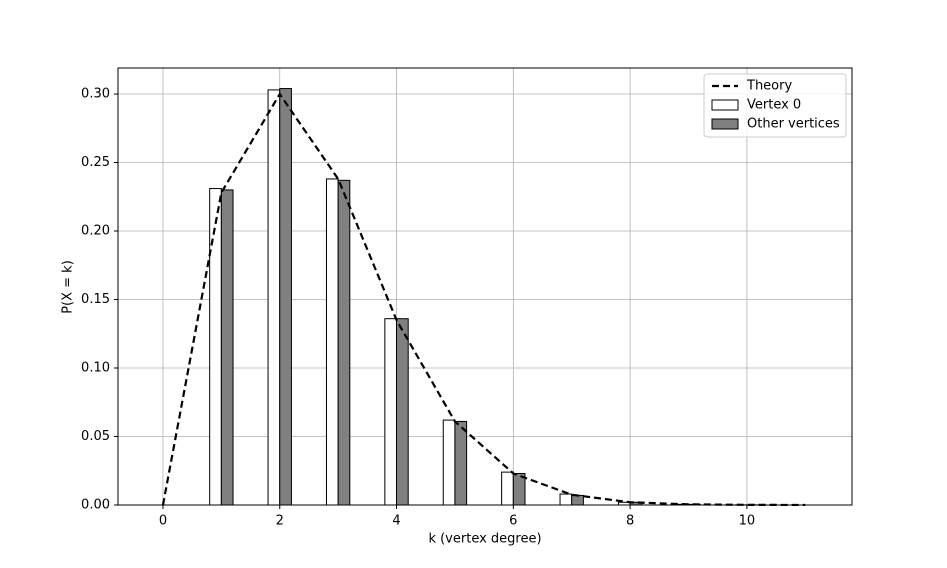 Image resolution: width=947 pixels, height=568 pixels. What do you see at coordinates (630, 521) in the screenshot?
I see `x-tick-label: 8` at bounding box center [630, 521].